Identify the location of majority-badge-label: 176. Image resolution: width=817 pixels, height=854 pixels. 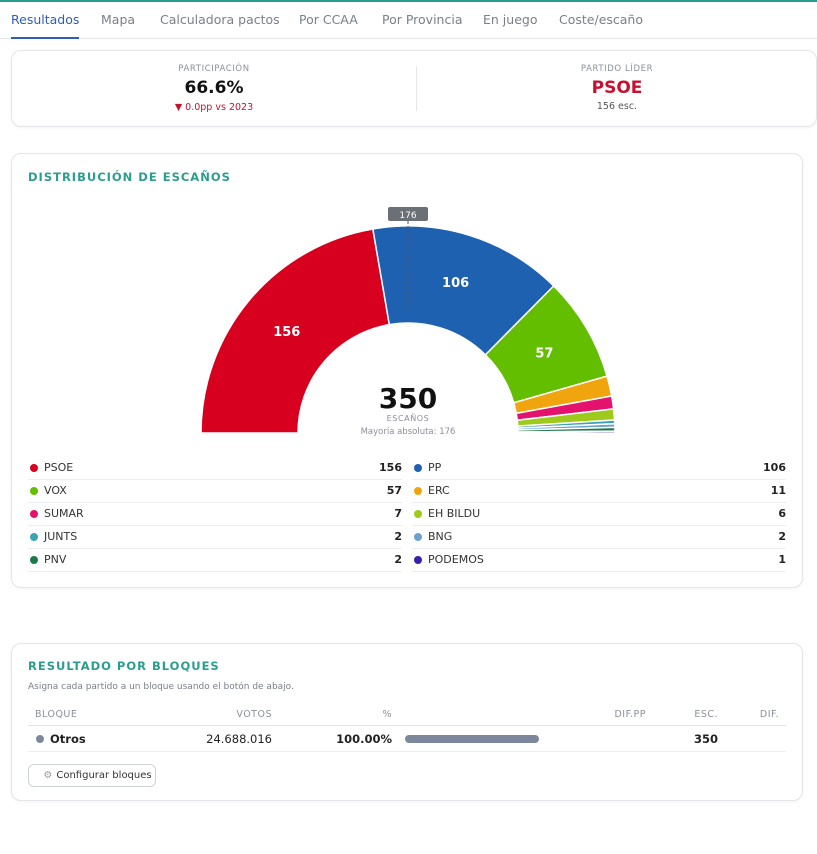
(407, 216).